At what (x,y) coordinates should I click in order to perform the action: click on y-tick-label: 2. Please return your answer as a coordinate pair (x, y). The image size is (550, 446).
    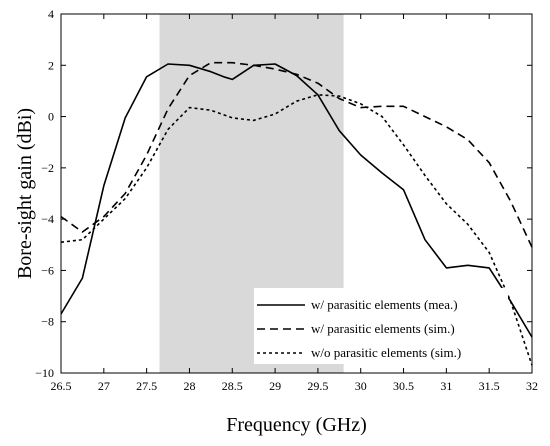
    Looking at the image, I should click on (51, 65).